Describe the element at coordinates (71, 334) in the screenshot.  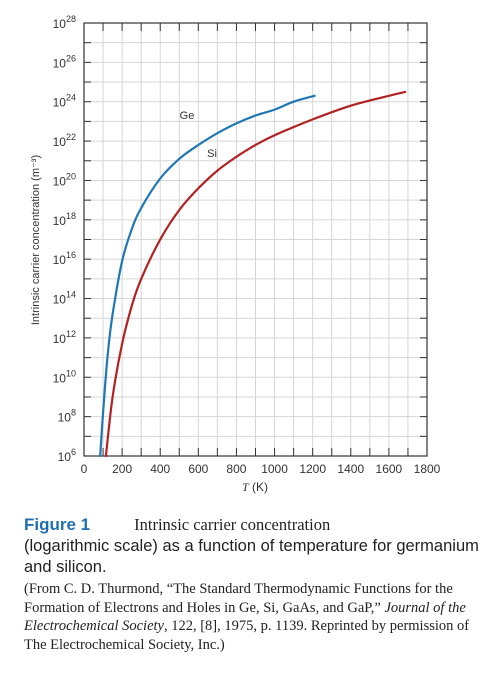
I see `y-tick-exponent: 12` at that location.